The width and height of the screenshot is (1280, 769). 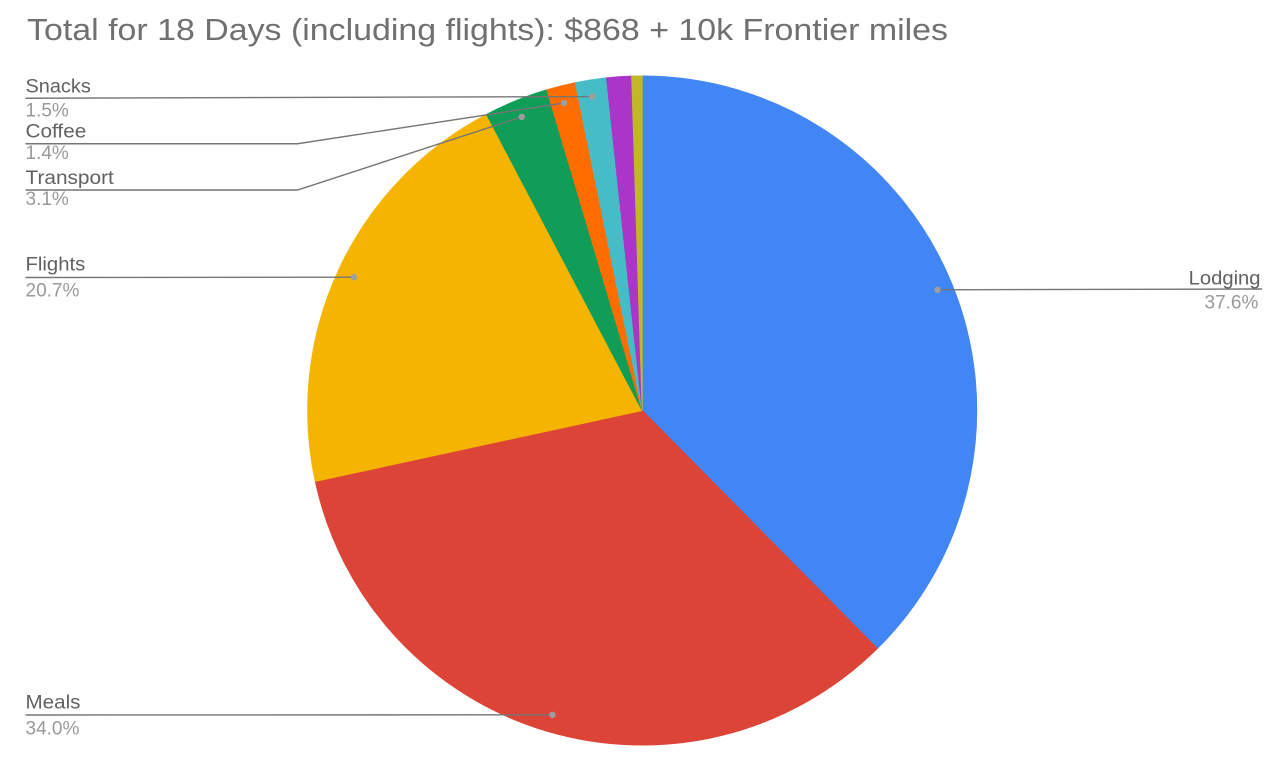 What do you see at coordinates (56, 265) in the screenshot?
I see `svg-text: Flights` at bounding box center [56, 265].